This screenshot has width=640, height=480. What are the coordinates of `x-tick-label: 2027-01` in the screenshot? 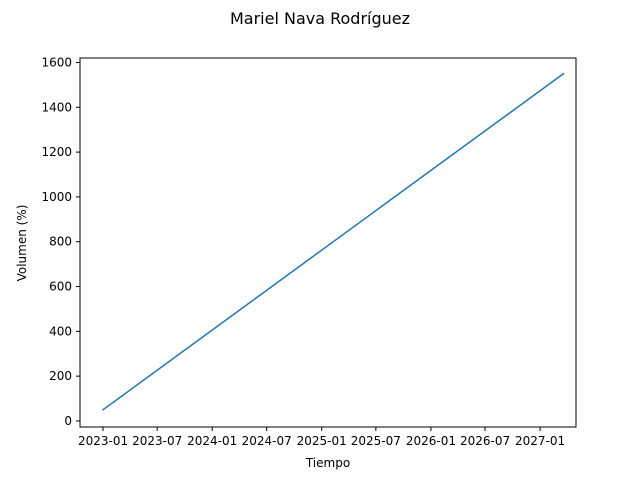 It's located at (540, 441).